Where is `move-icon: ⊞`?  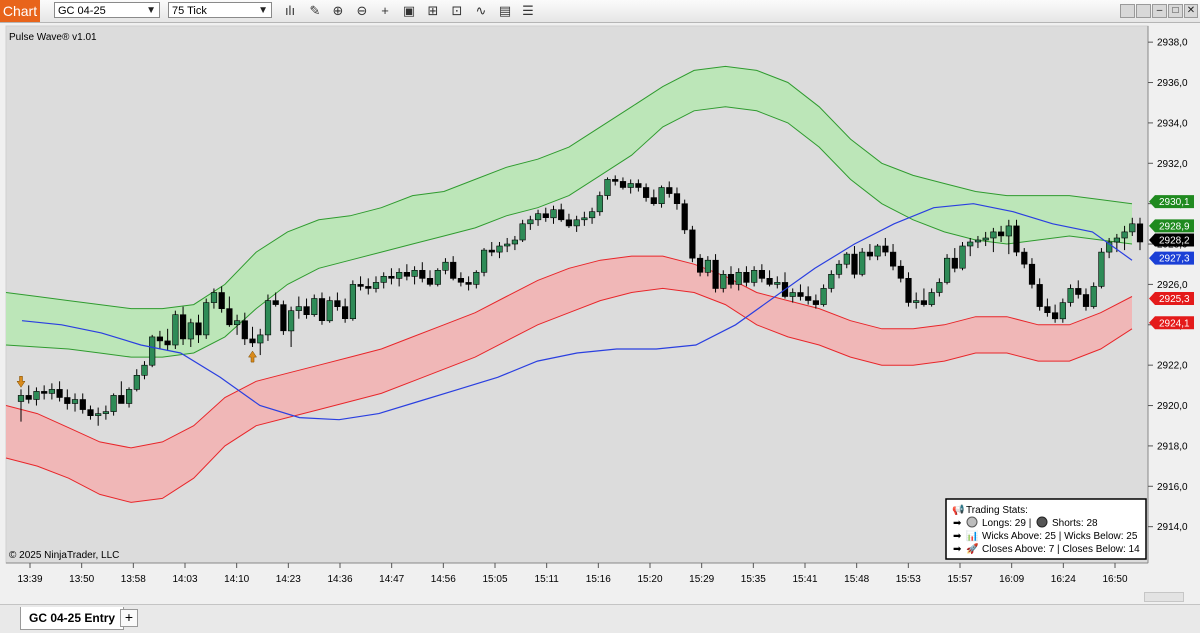
move-icon: ⊞ is located at coordinates (433, 10).